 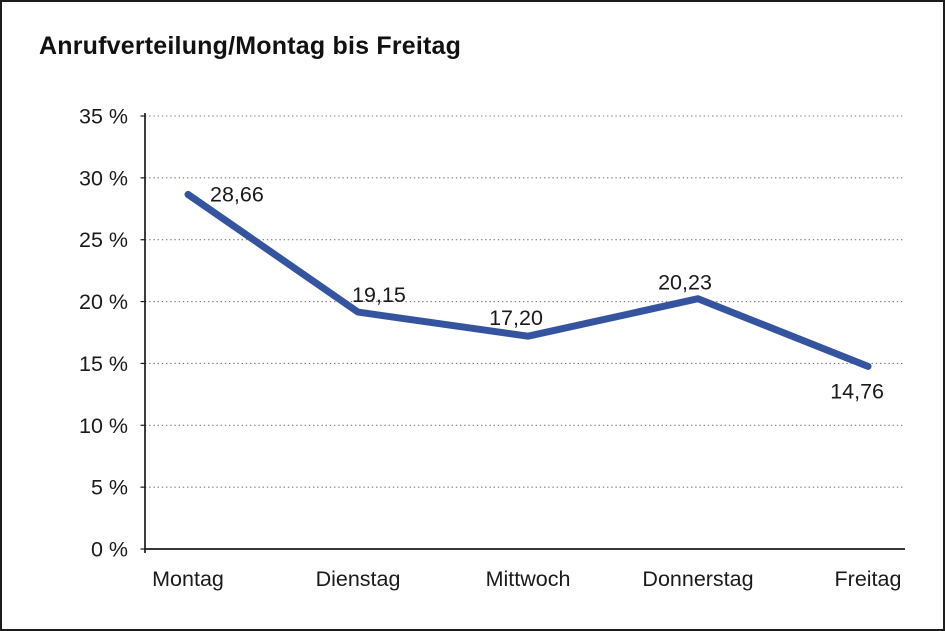 I want to click on y-axis-label: 30 %, so click(x=103, y=178).